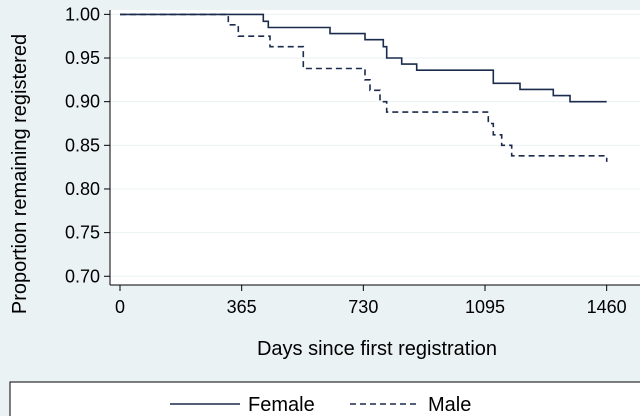  What do you see at coordinates (485, 307) in the screenshot?
I see `x-tick-label: 1095` at bounding box center [485, 307].